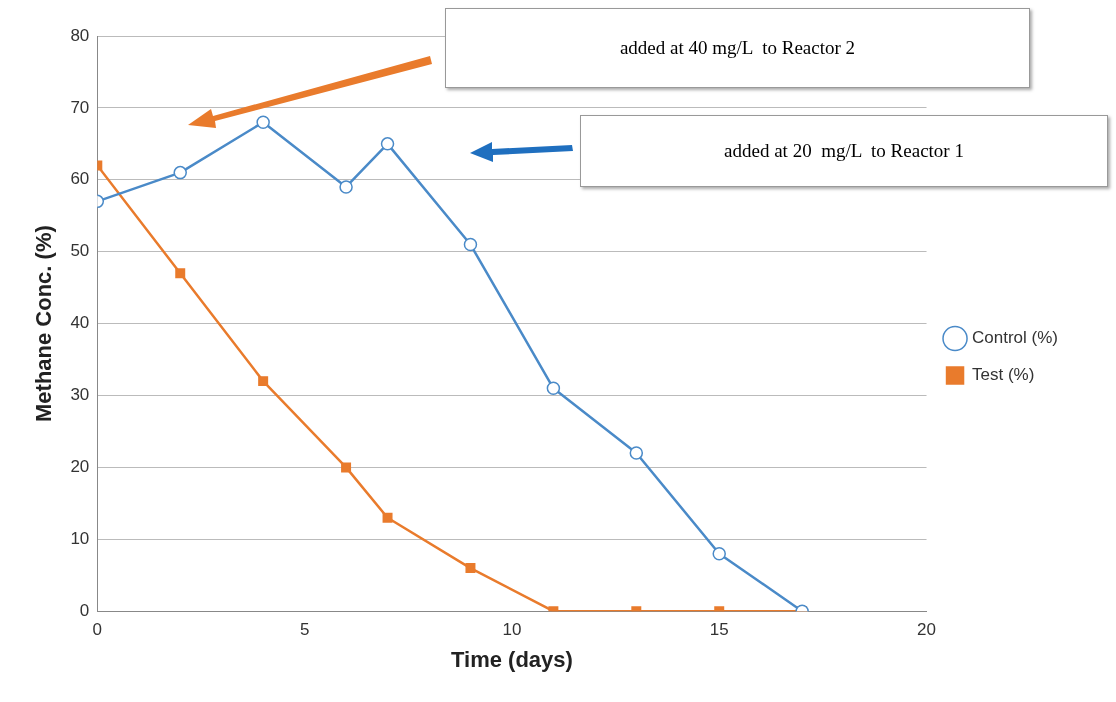  I want to click on y-tick-label: 10, so click(80, 538).